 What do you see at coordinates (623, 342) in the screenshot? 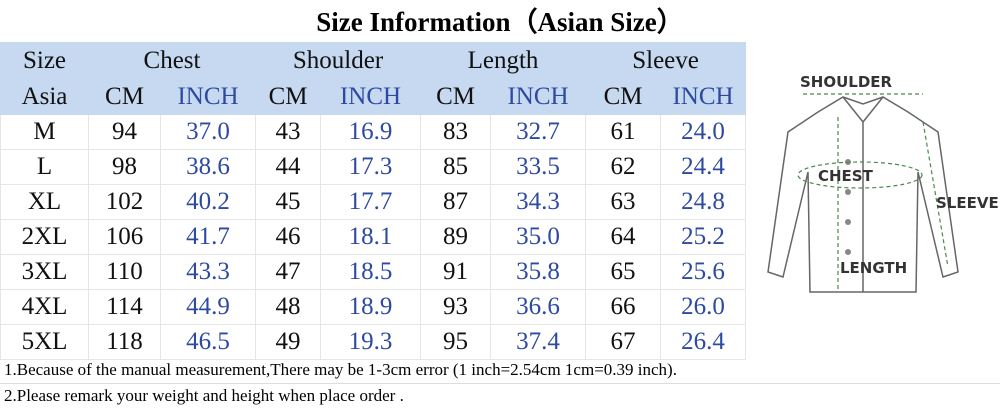
I see `cell: 67` at bounding box center [623, 342].